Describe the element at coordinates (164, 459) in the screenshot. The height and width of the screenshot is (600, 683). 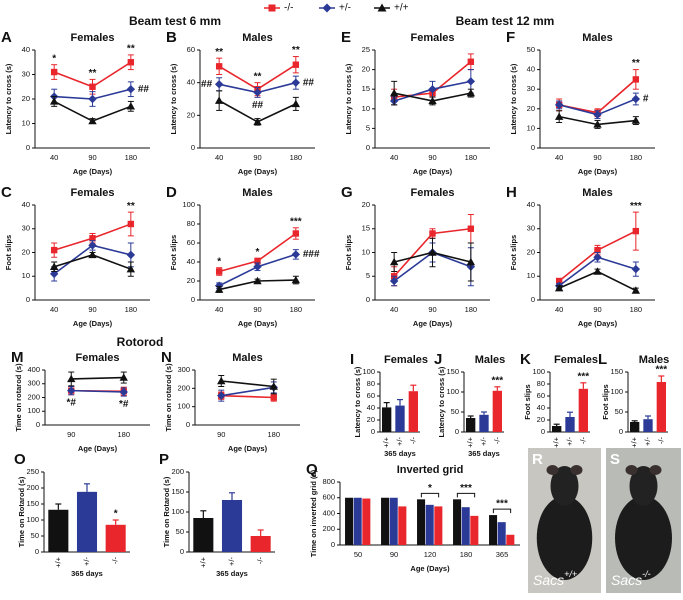
I see `panel-letter: P` at that location.